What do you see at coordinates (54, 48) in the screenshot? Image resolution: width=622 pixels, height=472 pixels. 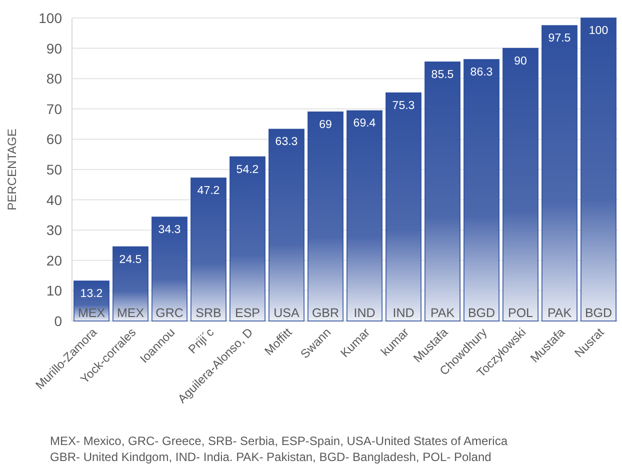 I see `y-tick-label: 90` at bounding box center [54, 48].